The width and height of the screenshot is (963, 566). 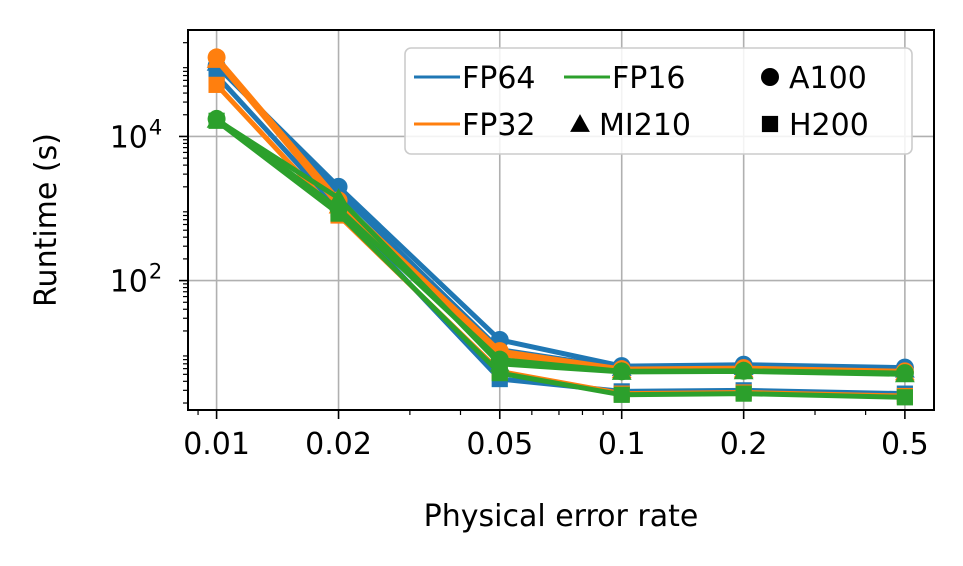 What do you see at coordinates (744, 444) in the screenshot?
I see `x-tick-label: 0.2` at bounding box center [744, 444].